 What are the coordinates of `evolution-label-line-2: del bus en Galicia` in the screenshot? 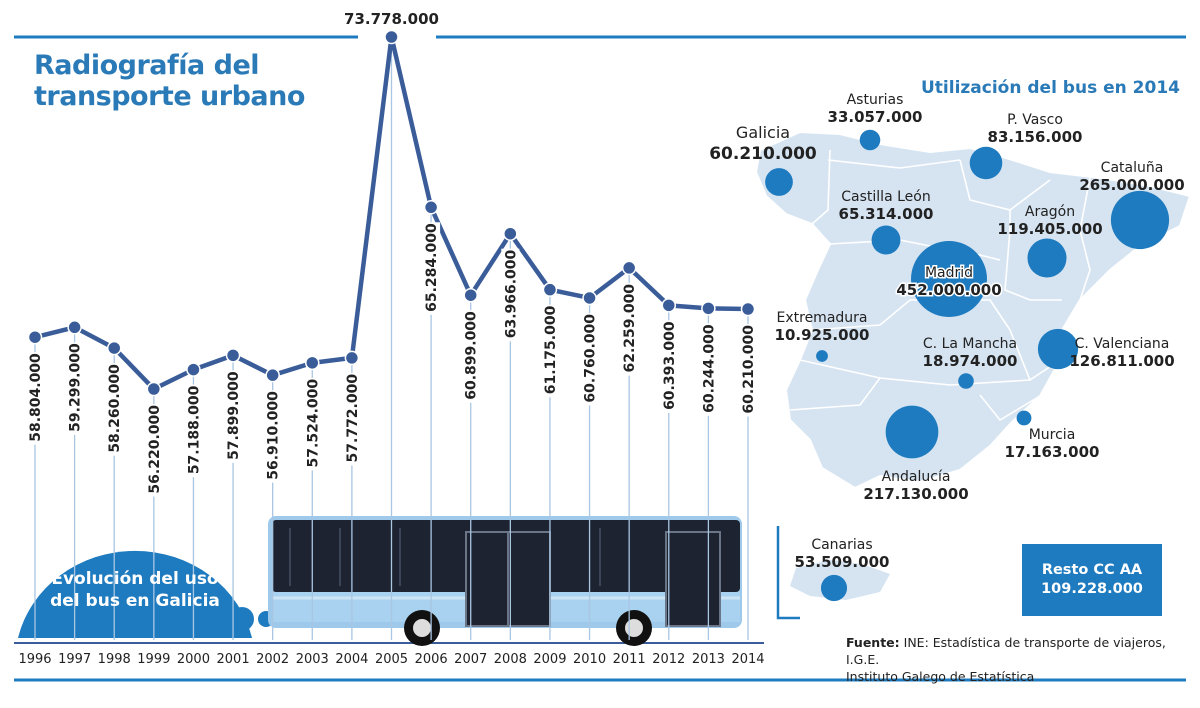 It's located at (135, 601).